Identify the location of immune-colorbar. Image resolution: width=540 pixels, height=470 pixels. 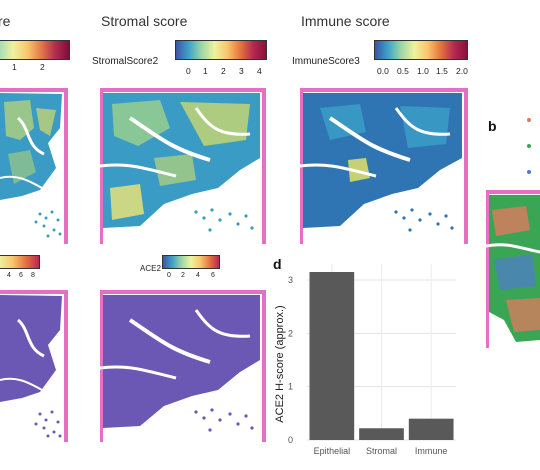
(421, 50).